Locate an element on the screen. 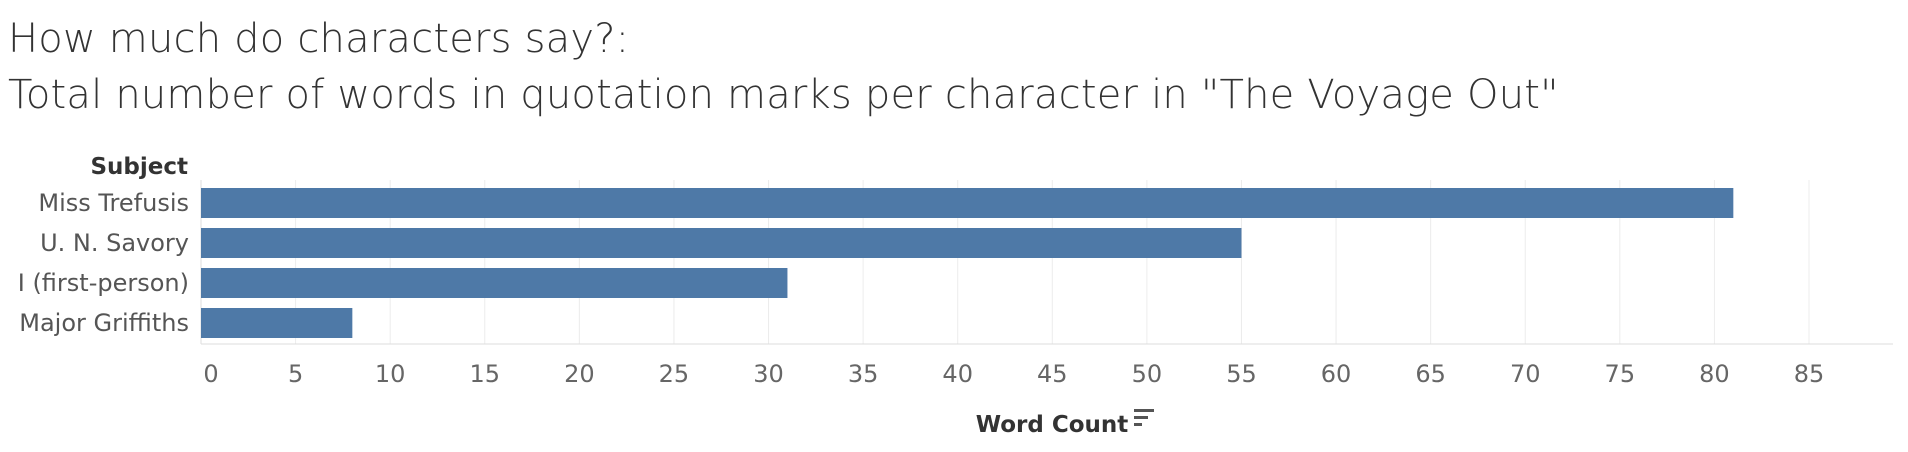 This screenshot has height=452, width=1908. x-tick-label: 20 is located at coordinates (579, 374).